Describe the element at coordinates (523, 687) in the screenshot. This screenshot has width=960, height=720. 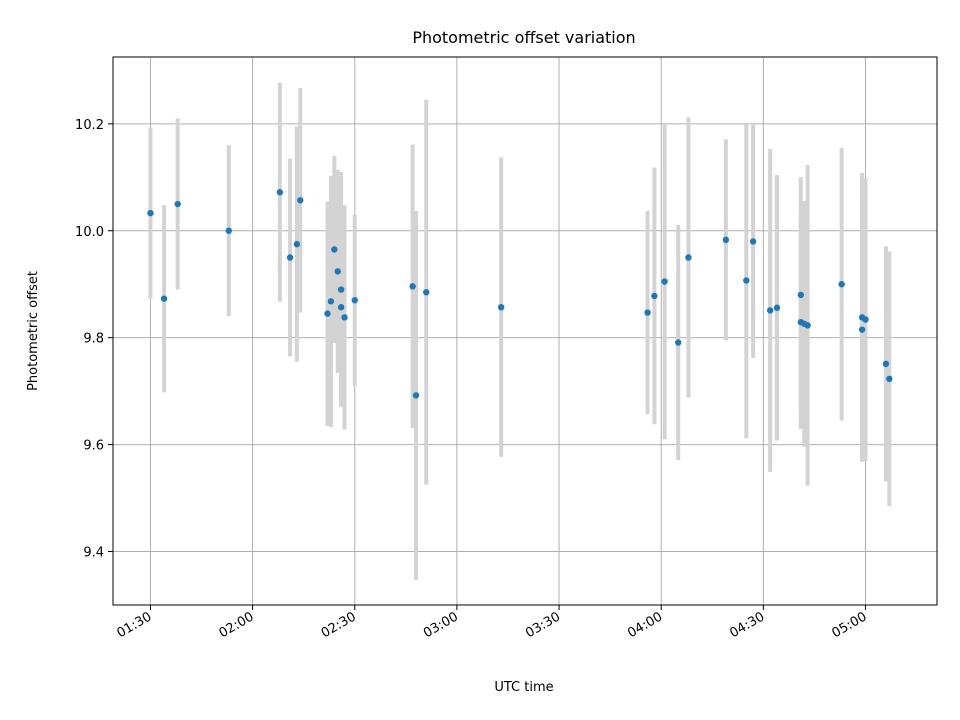
I see `x-axis-label: UTC time` at that location.